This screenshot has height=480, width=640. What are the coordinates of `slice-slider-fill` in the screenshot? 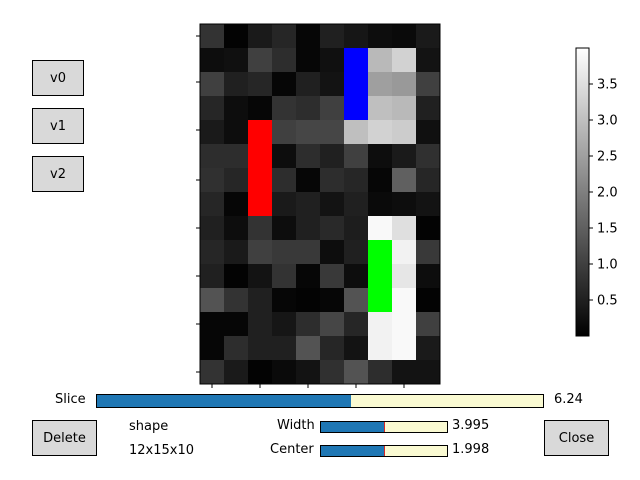 It's located at (224, 401).